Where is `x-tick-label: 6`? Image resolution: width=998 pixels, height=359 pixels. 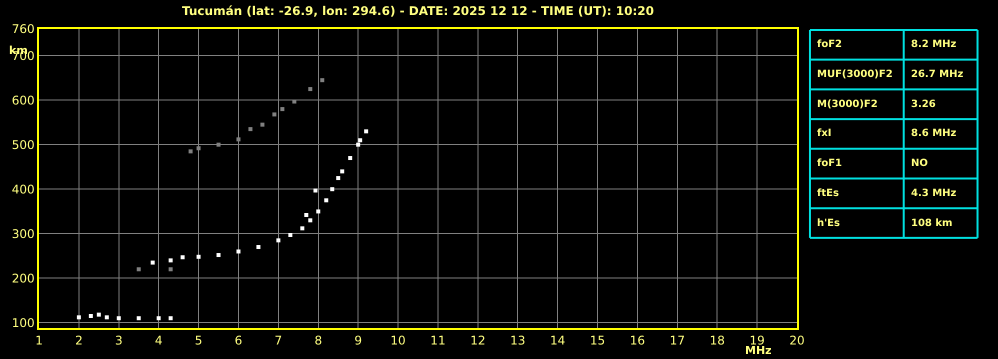
x-tick-label: 6 is located at coordinates (238, 340).